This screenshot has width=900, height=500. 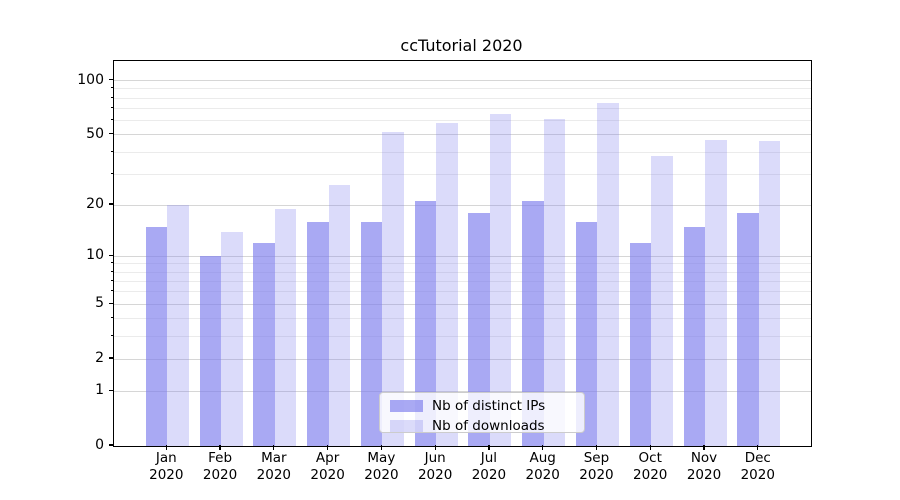 I want to click on x-tick-label: Apr 2020, so click(x=328, y=467).